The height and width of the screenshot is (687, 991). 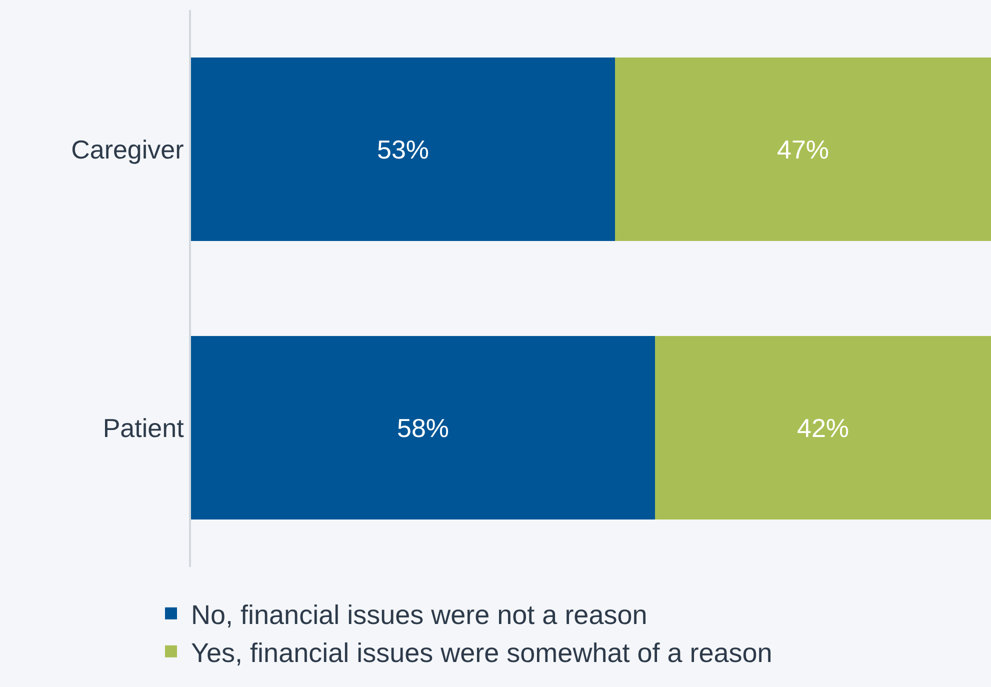 What do you see at coordinates (403, 149) in the screenshot?
I see `data-label: 53%` at bounding box center [403, 149].